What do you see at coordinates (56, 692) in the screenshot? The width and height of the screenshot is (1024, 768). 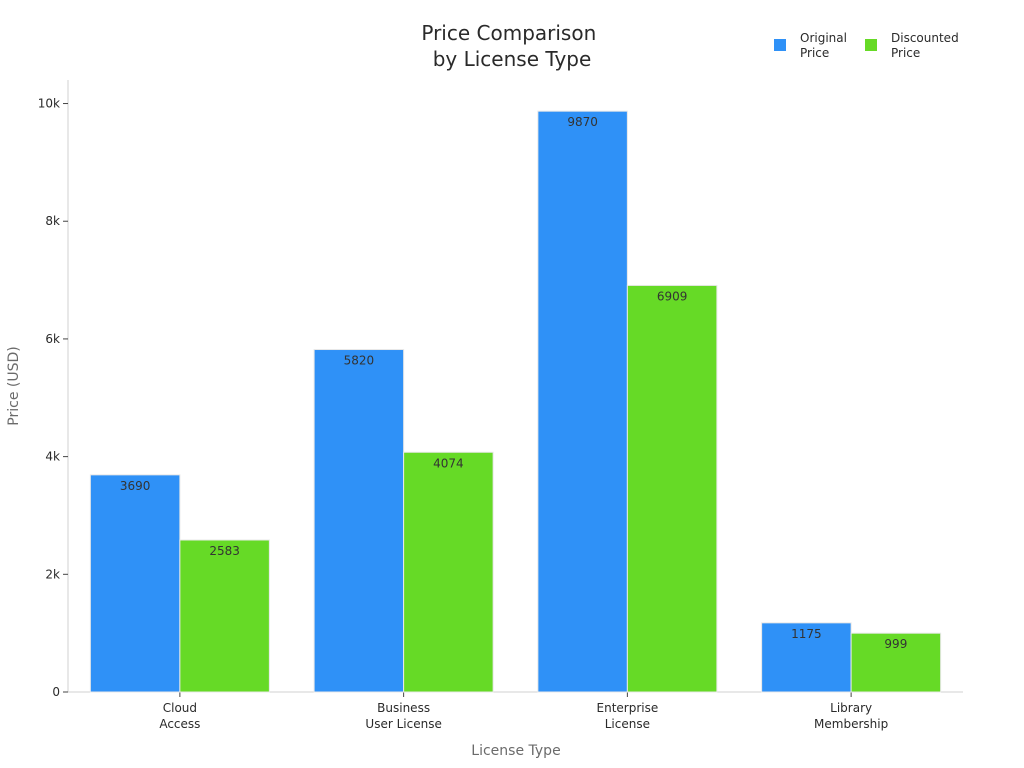 I see `y-tick-label: 0` at bounding box center [56, 692].